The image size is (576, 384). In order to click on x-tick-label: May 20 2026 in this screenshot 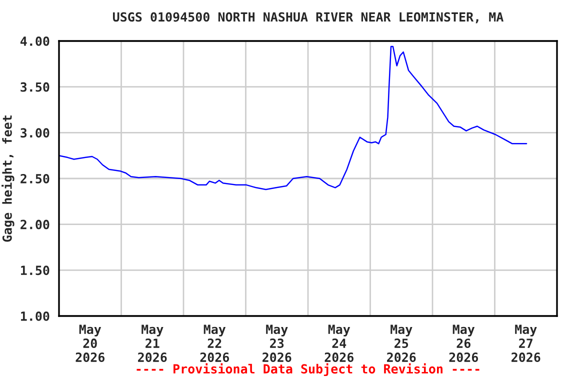, I will do `click(90, 343)`.